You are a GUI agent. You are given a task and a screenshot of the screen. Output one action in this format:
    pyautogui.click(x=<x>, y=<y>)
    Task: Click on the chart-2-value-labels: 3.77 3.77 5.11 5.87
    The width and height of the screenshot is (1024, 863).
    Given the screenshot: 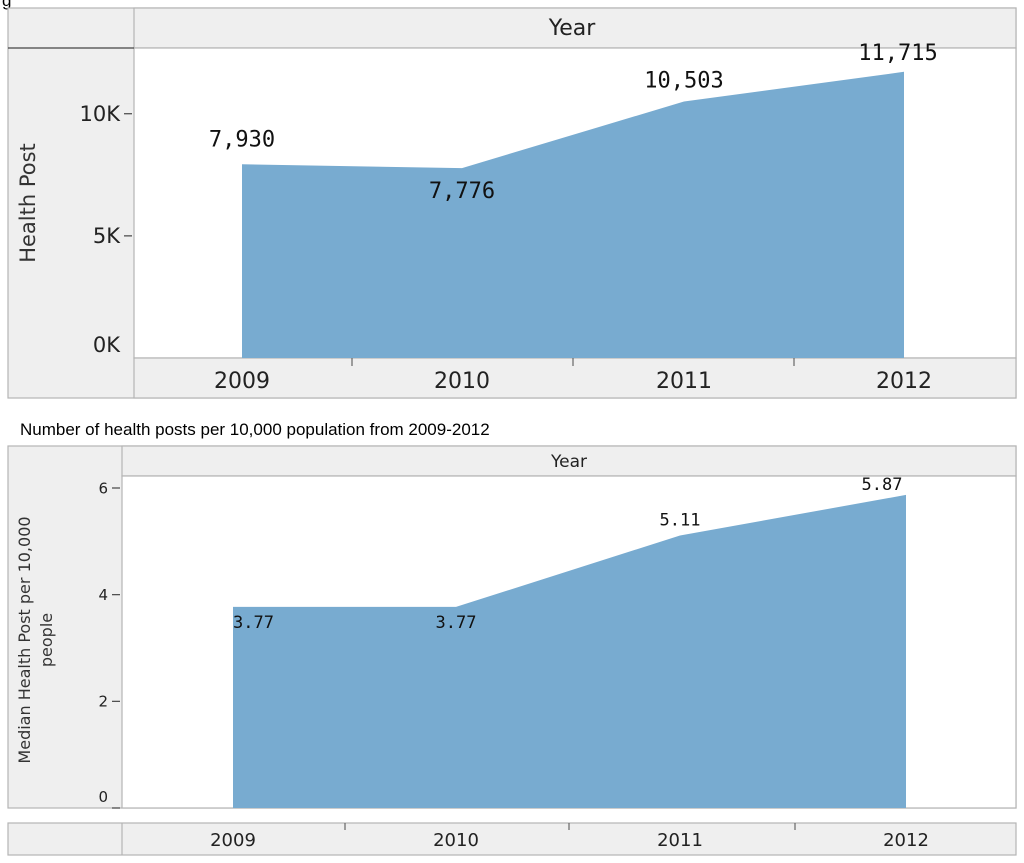 What is the action you would take?
    pyautogui.click(x=567, y=554)
    